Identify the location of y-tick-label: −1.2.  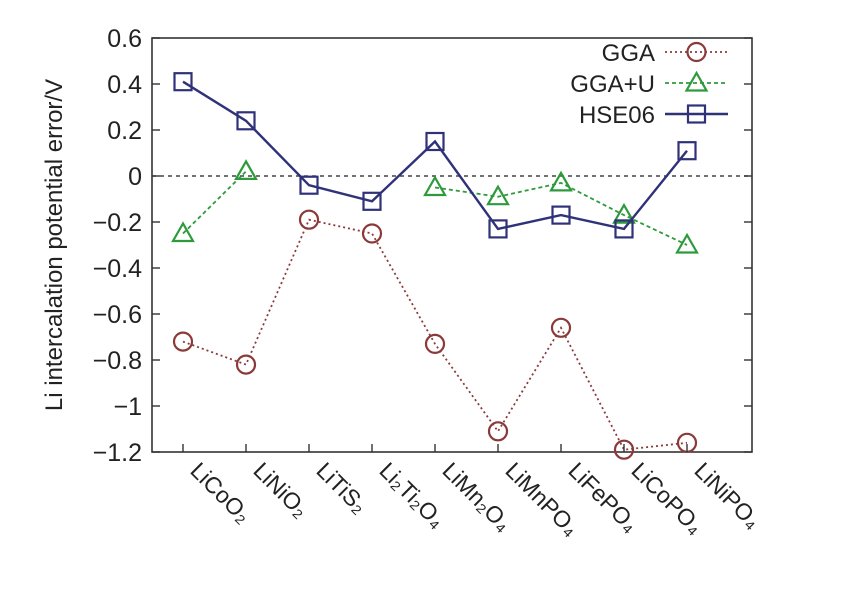
(117, 453).